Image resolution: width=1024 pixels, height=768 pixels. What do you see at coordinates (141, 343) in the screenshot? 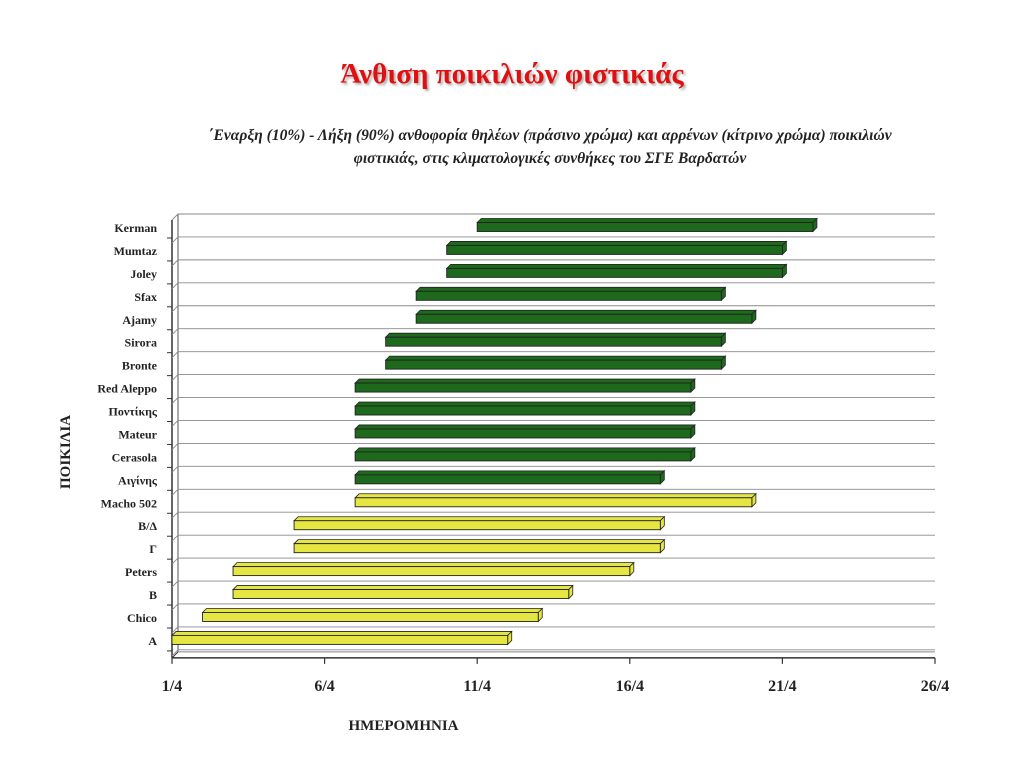
I see `category-label: Sirora` at bounding box center [141, 343].